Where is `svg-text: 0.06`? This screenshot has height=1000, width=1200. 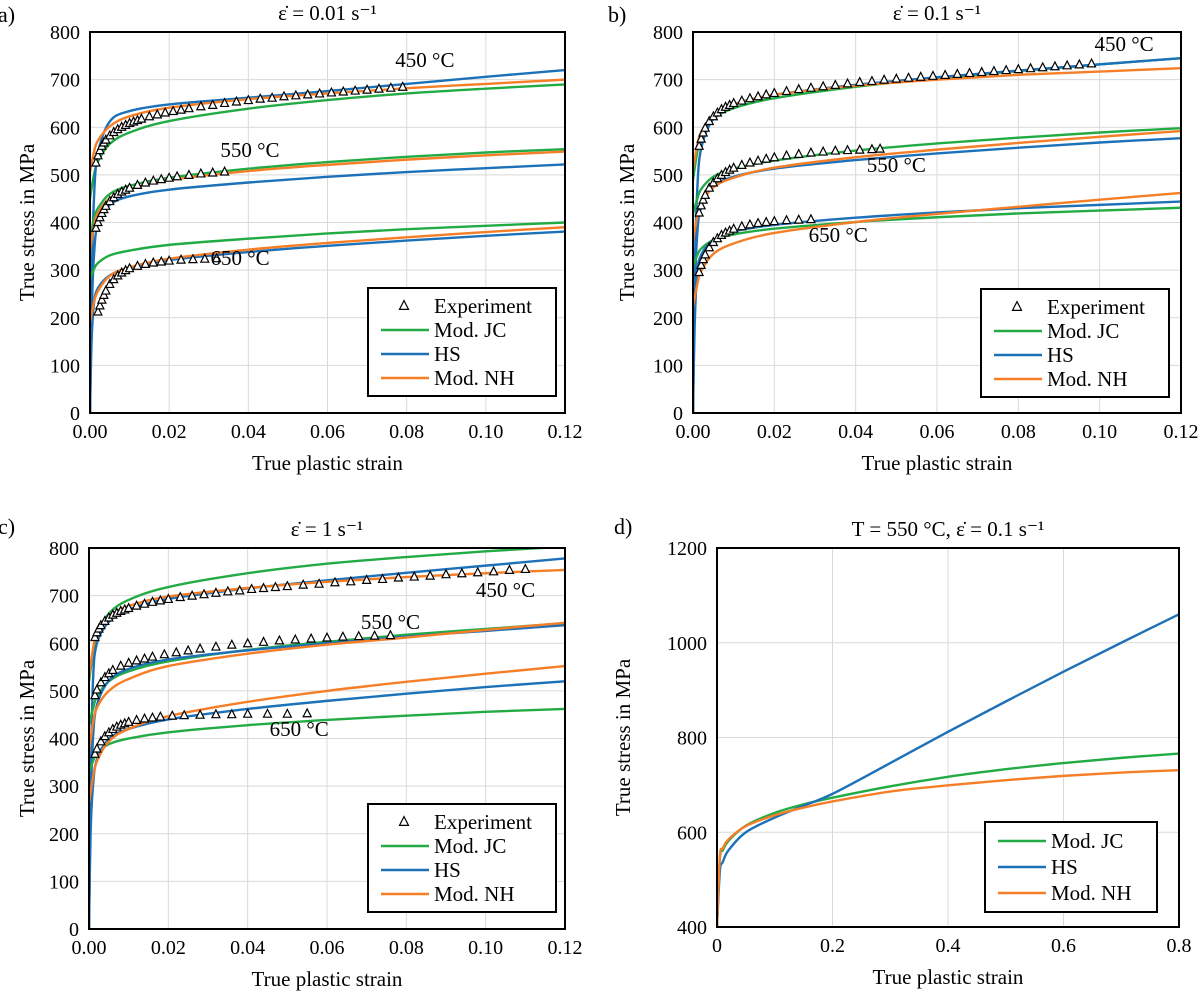 svg-text: 0.06 is located at coordinates (327, 948).